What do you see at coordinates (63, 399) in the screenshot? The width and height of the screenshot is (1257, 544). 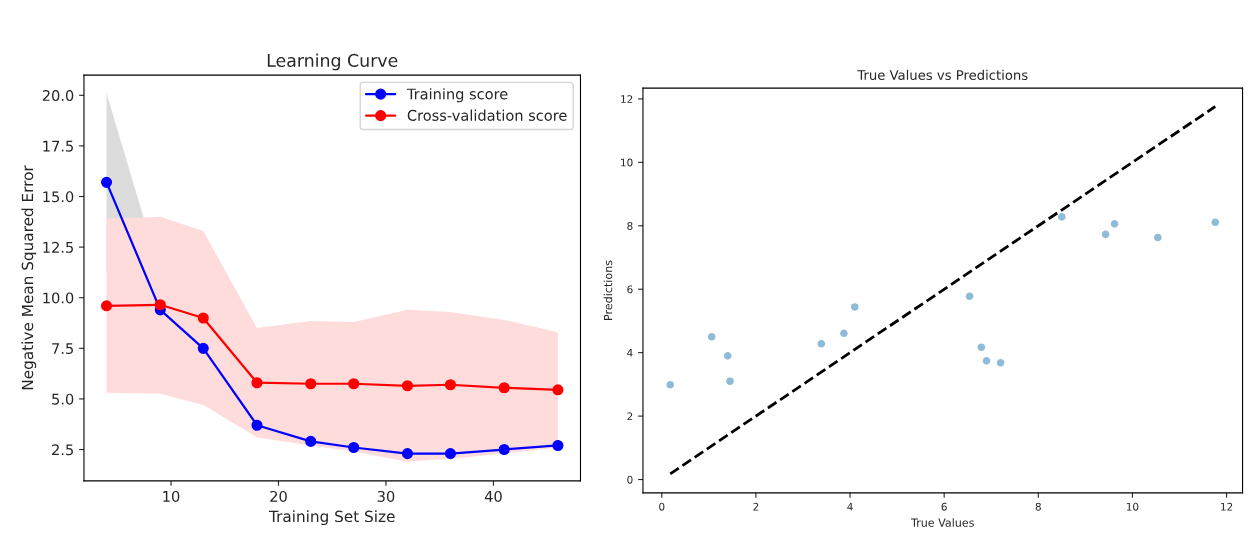 I see `y-tick-label: 5.0` at bounding box center [63, 399].